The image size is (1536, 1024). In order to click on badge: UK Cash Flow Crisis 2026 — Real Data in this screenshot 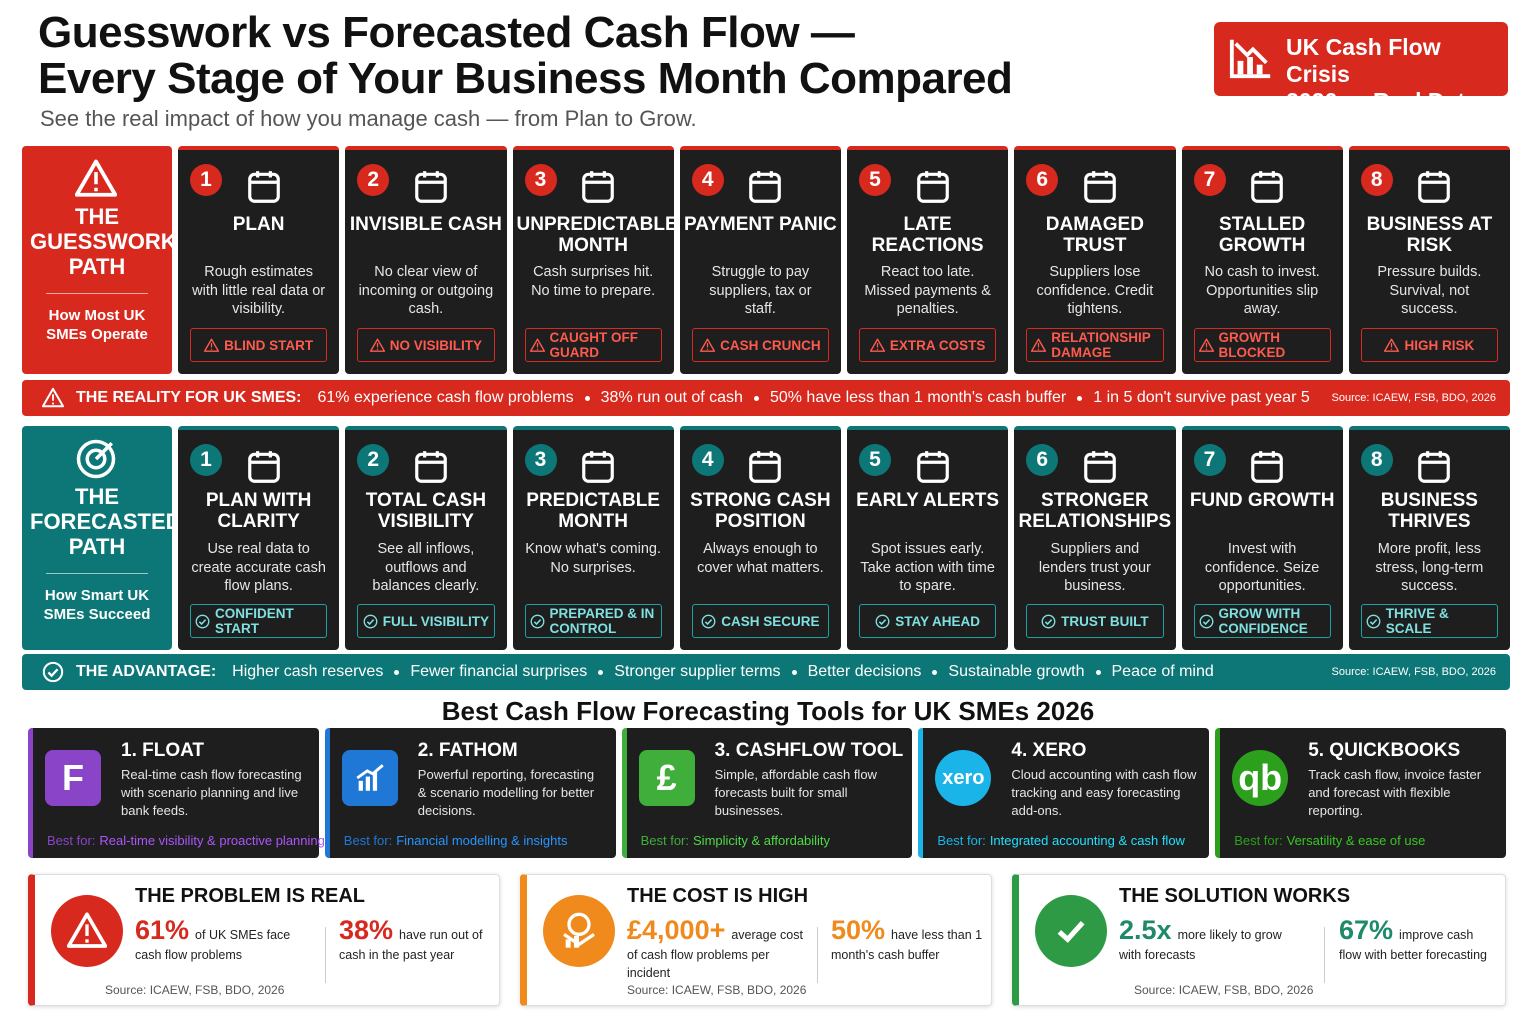, I will do `click(1361, 68)`.